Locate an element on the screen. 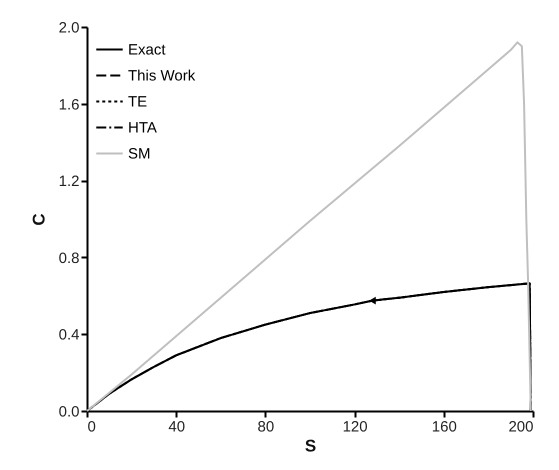 This screenshot has height=470, width=559. x-tick-label: 200 is located at coordinates (521, 427).